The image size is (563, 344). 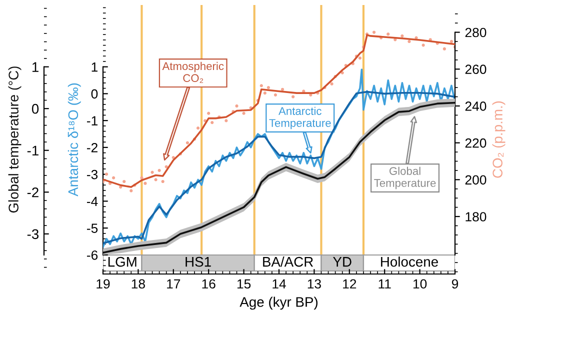 I want to click on band-label: HS1, so click(x=198, y=261).